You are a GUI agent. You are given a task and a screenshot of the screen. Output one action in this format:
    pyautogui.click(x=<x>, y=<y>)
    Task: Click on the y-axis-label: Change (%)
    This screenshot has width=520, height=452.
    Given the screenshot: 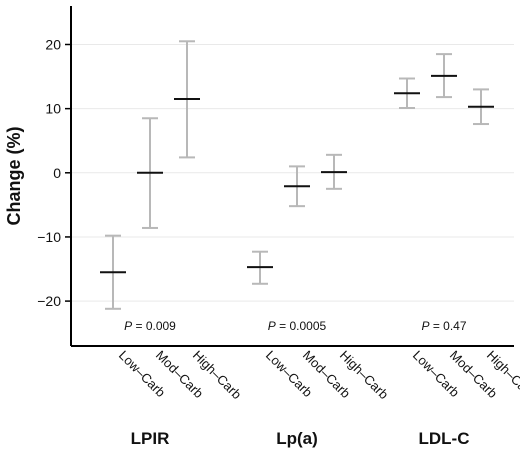 What is the action you would take?
    pyautogui.click(x=14, y=175)
    